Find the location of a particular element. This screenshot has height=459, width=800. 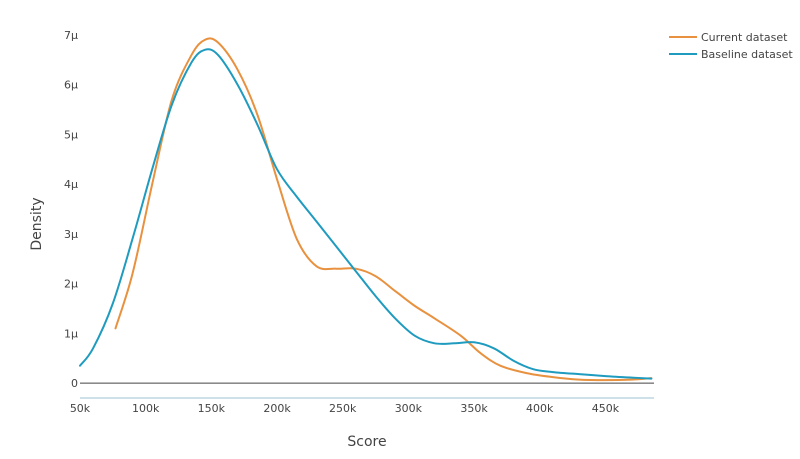

x-tick-label: 450k is located at coordinates (606, 408).